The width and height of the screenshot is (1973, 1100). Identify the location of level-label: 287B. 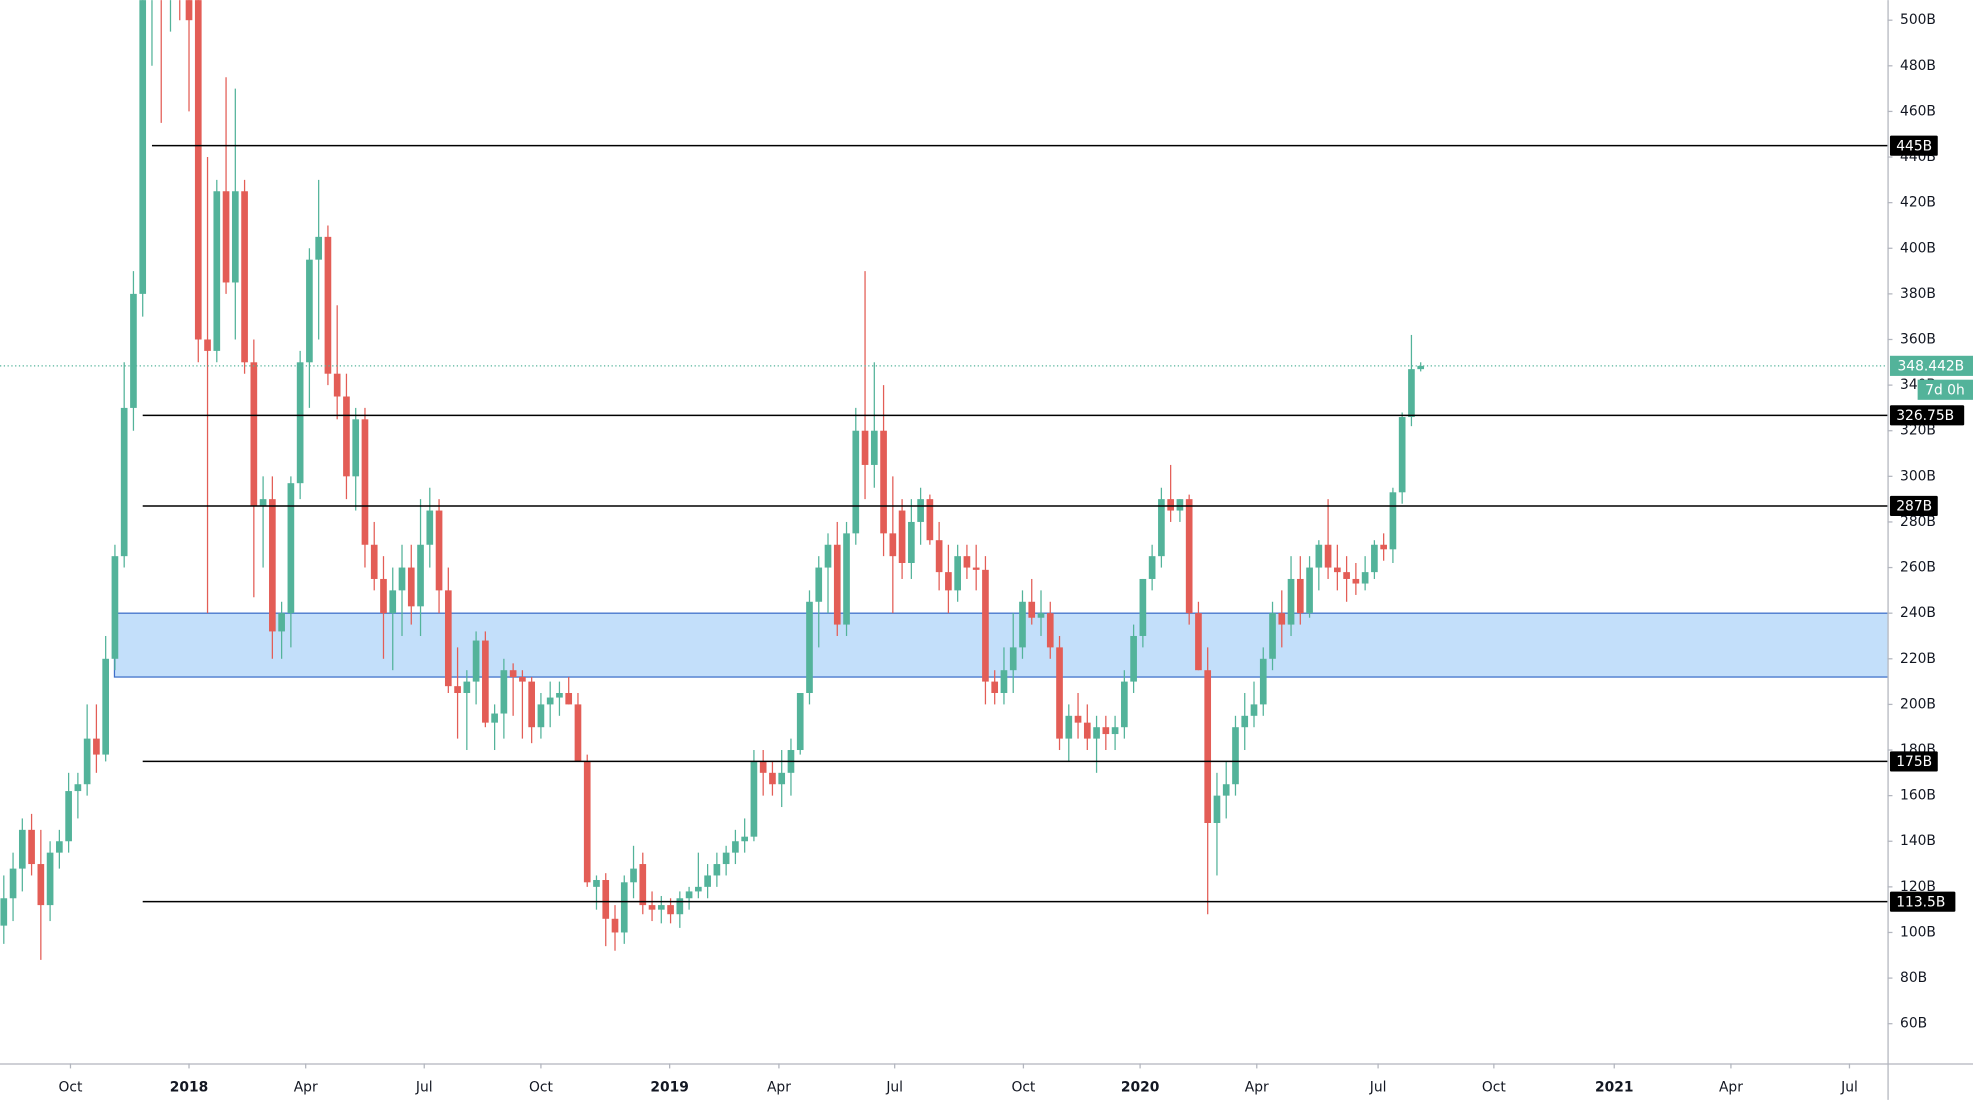
(1914, 507).